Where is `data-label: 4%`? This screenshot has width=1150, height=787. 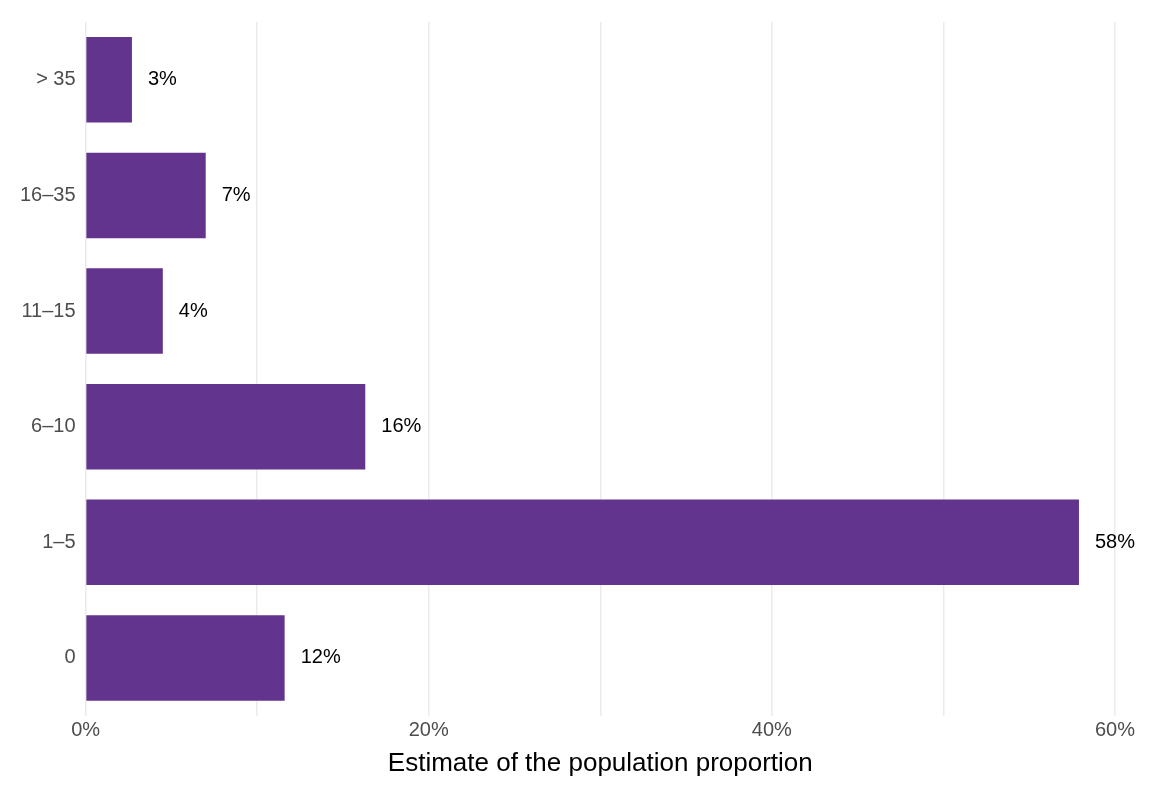
data-label: 4% is located at coordinates (193, 309).